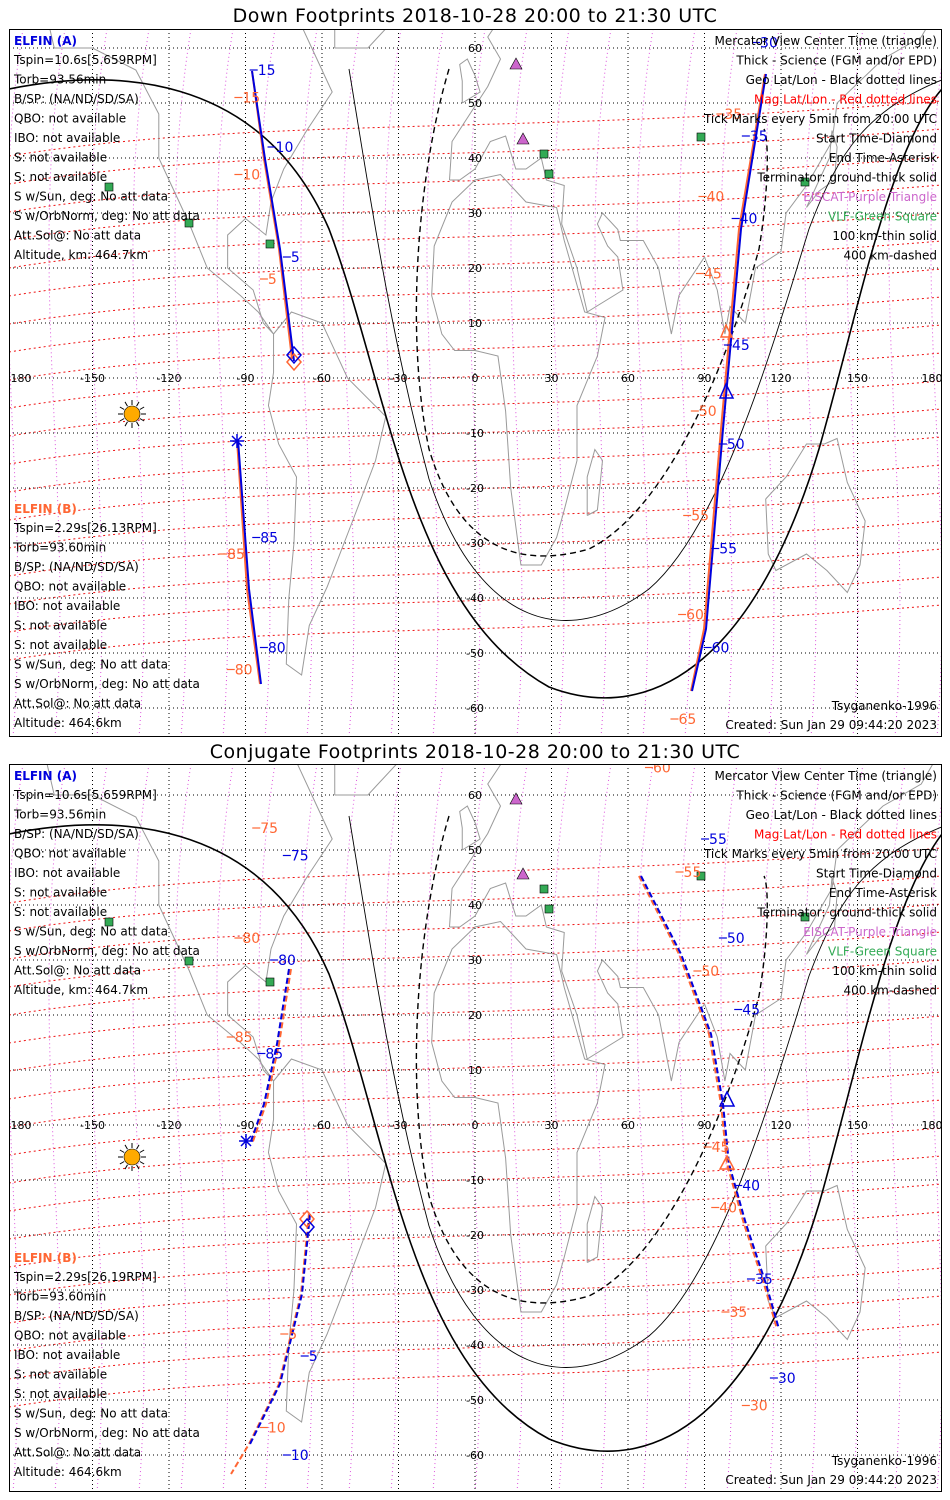  Describe the element at coordinates (307, 1219) in the screenshot. I see `start-diamond` at that location.